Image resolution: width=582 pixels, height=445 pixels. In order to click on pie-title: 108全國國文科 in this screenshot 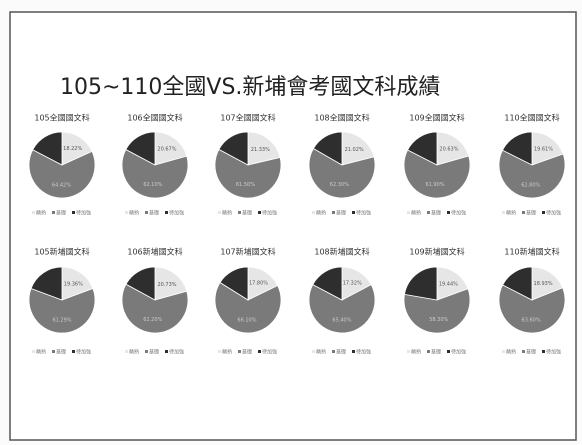, I will do `click(341, 118)`.